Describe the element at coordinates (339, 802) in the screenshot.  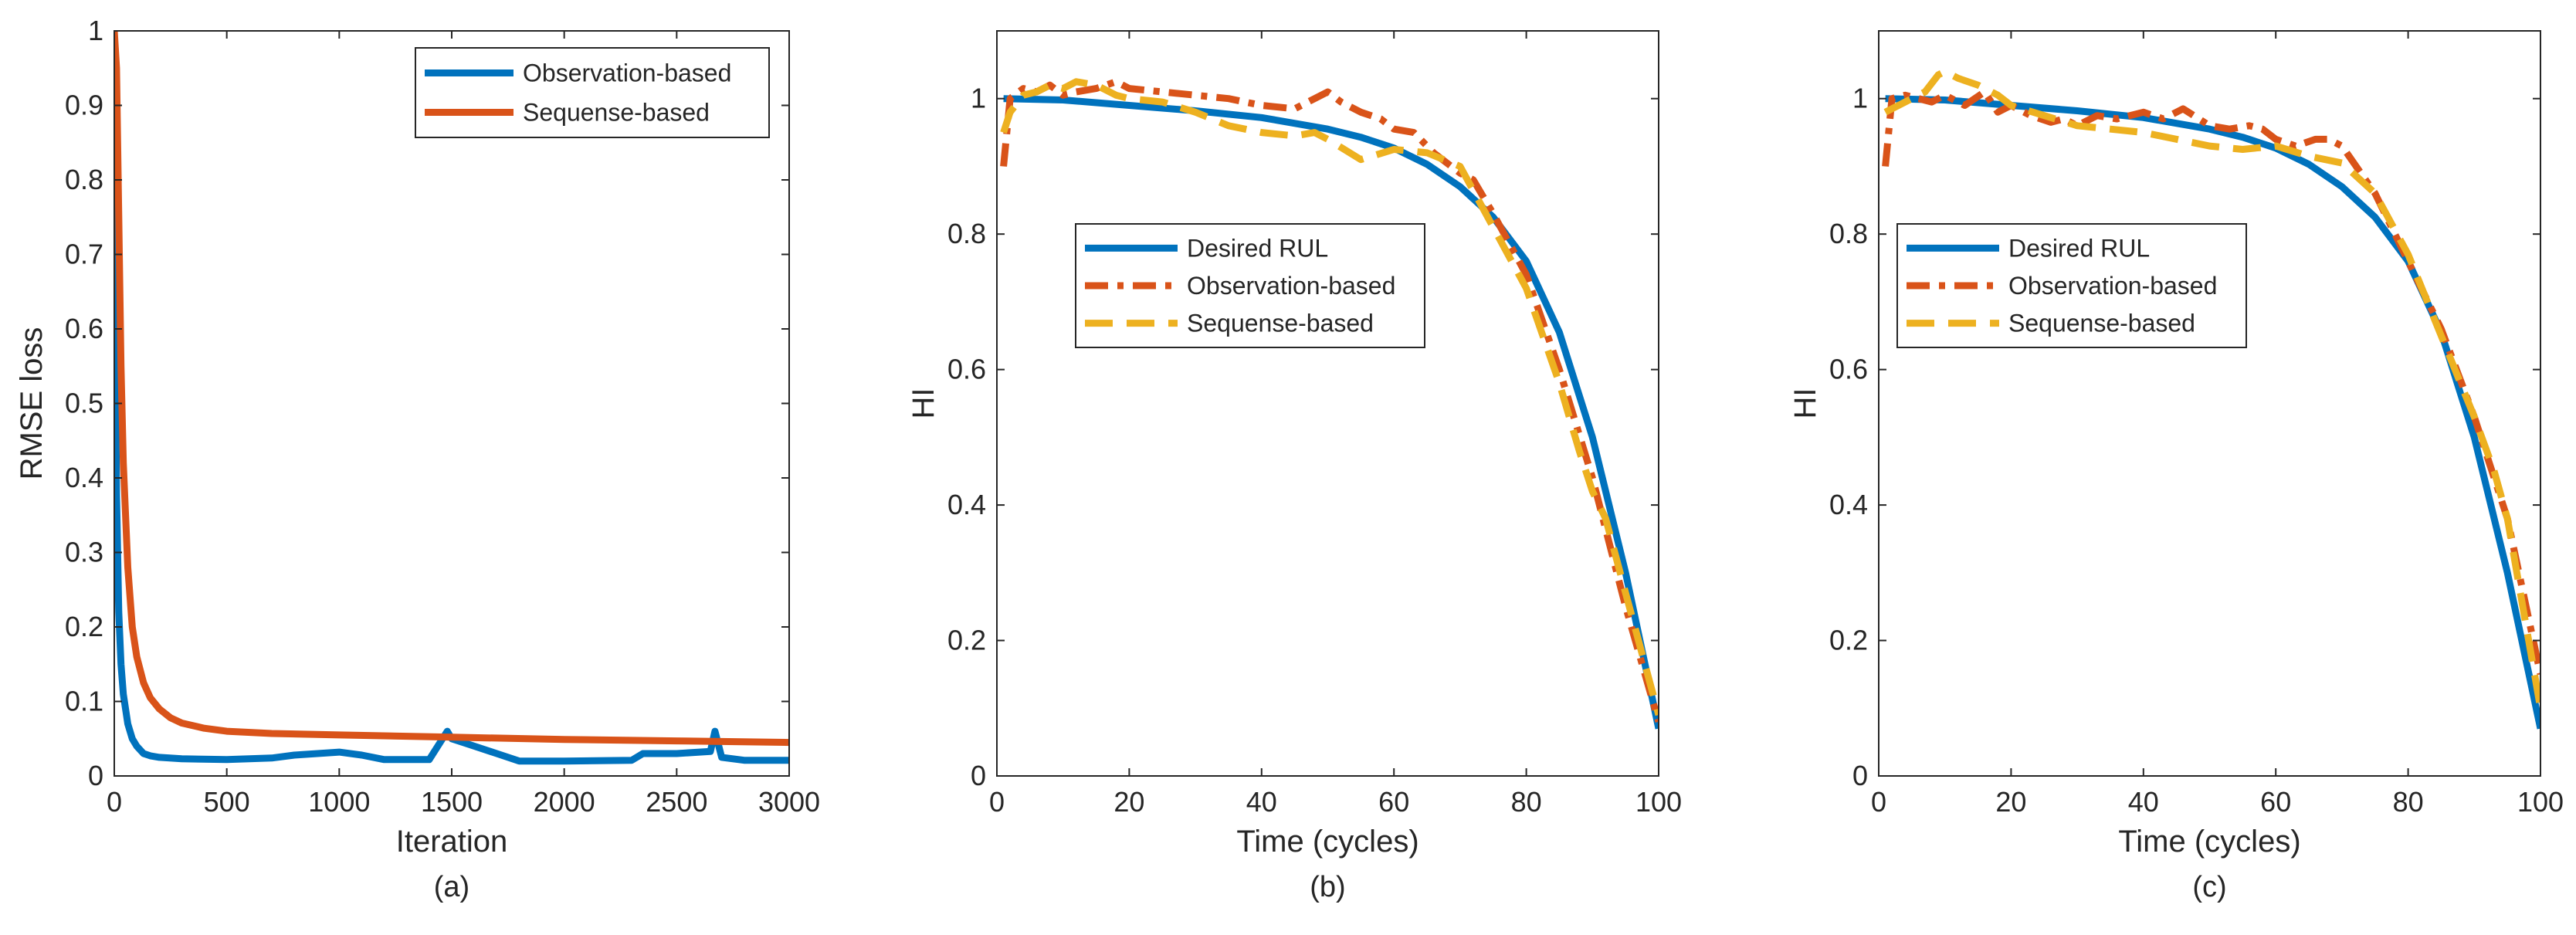
I see `x-tick-label: 1000` at that location.